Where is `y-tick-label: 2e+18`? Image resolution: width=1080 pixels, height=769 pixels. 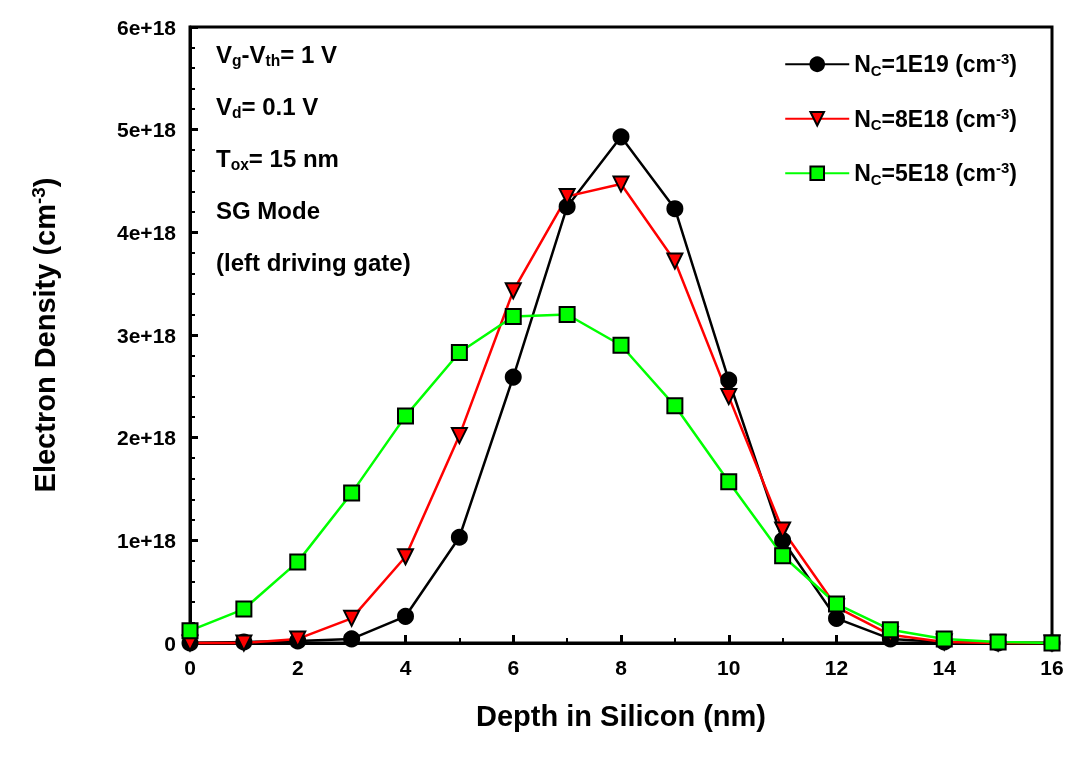
y-tick-label: 2e+18 is located at coordinates (147, 438).